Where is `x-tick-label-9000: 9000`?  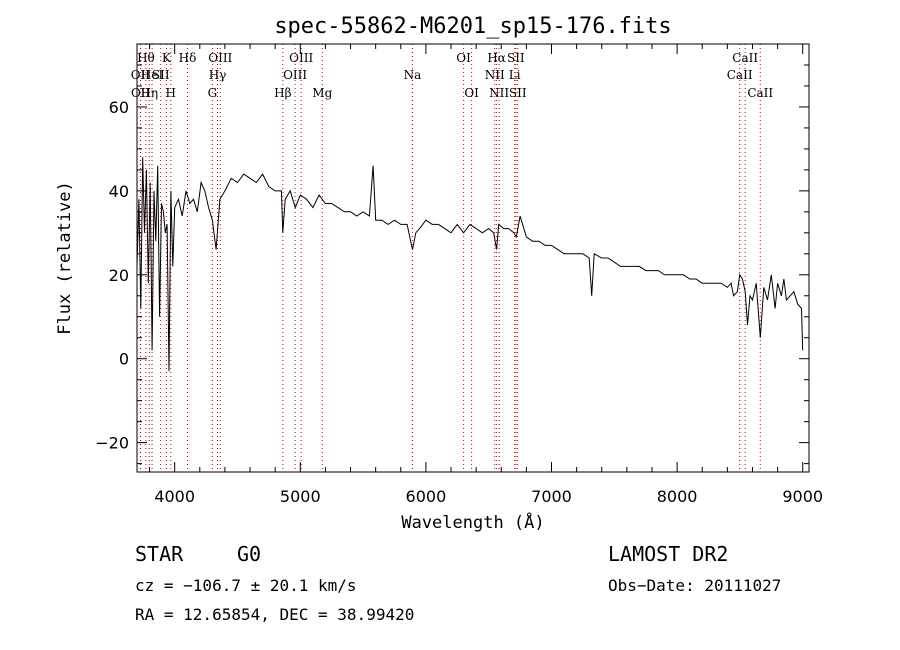 x-tick-label-9000: 9000 is located at coordinates (802, 496).